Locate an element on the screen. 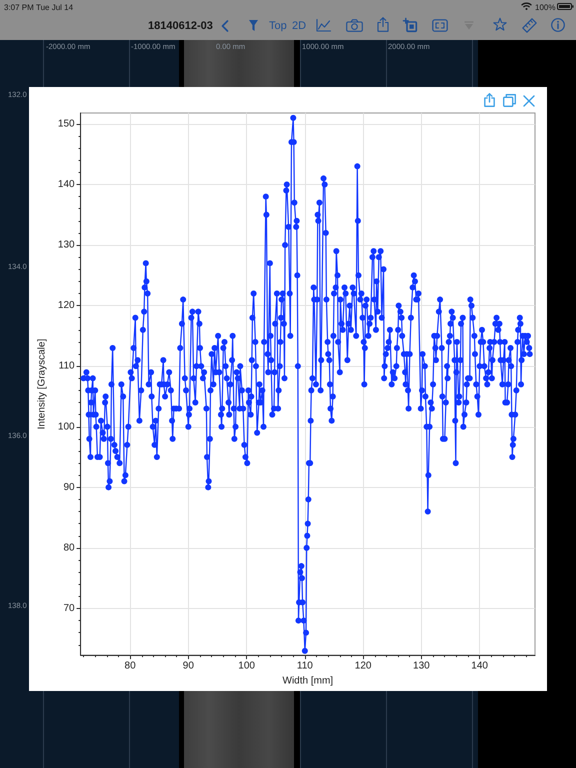 The height and width of the screenshot is (768, 576). y-tick-label: 100 is located at coordinates (67, 426).